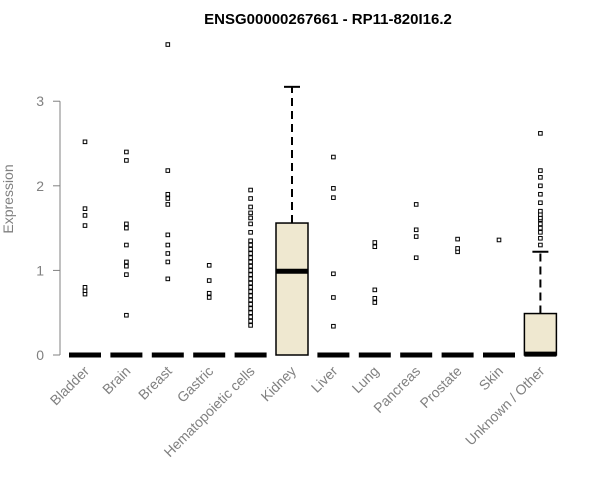  Describe the element at coordinates (70, 386) in the screenshot. I see `x-tick-label-0: Bladder` at that location.